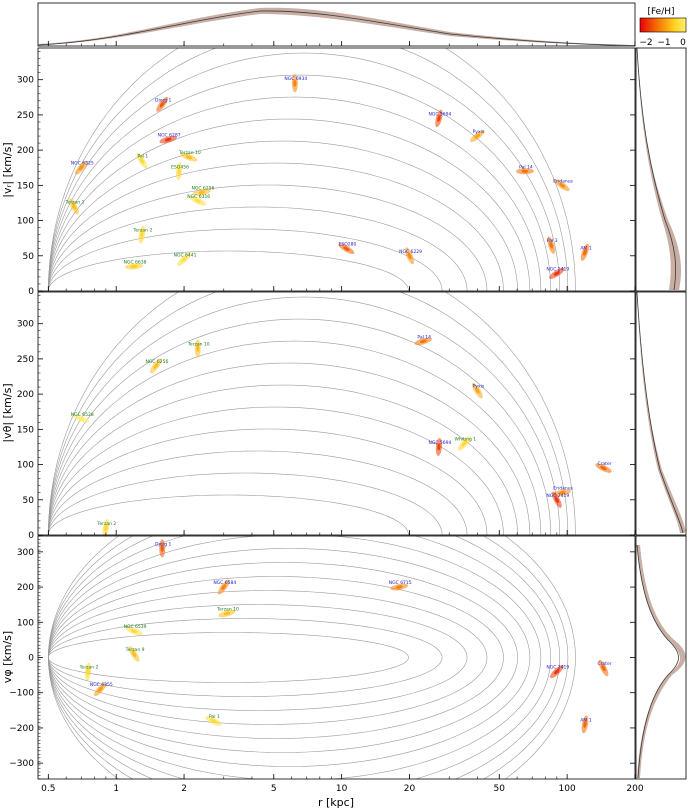 This screenshot has width=688, height=812. Describe the element at coordinates (224, 583) in the screenshot. I see `cluster-label: NGC 6584` at that location.